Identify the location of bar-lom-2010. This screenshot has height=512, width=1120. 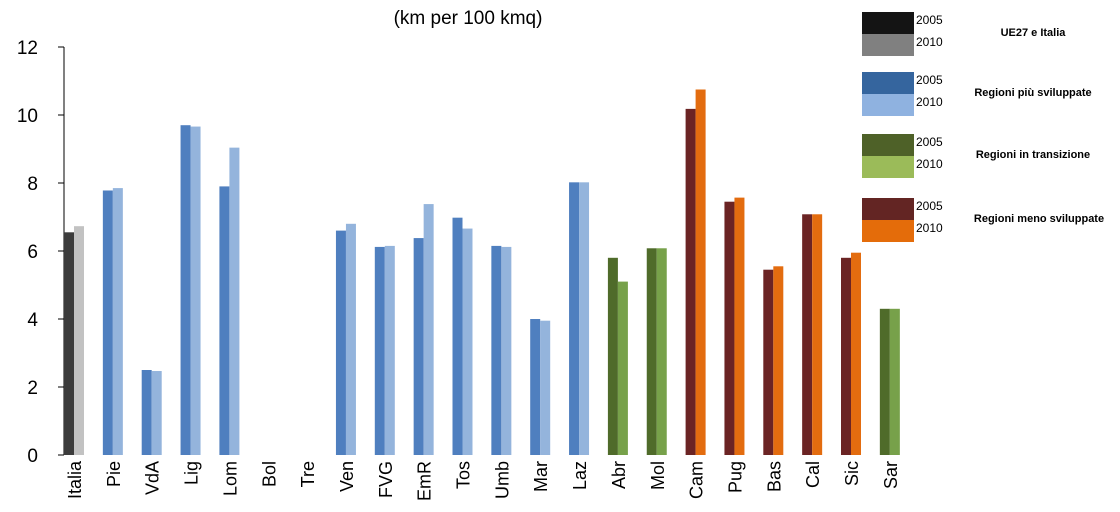
(234, 301).